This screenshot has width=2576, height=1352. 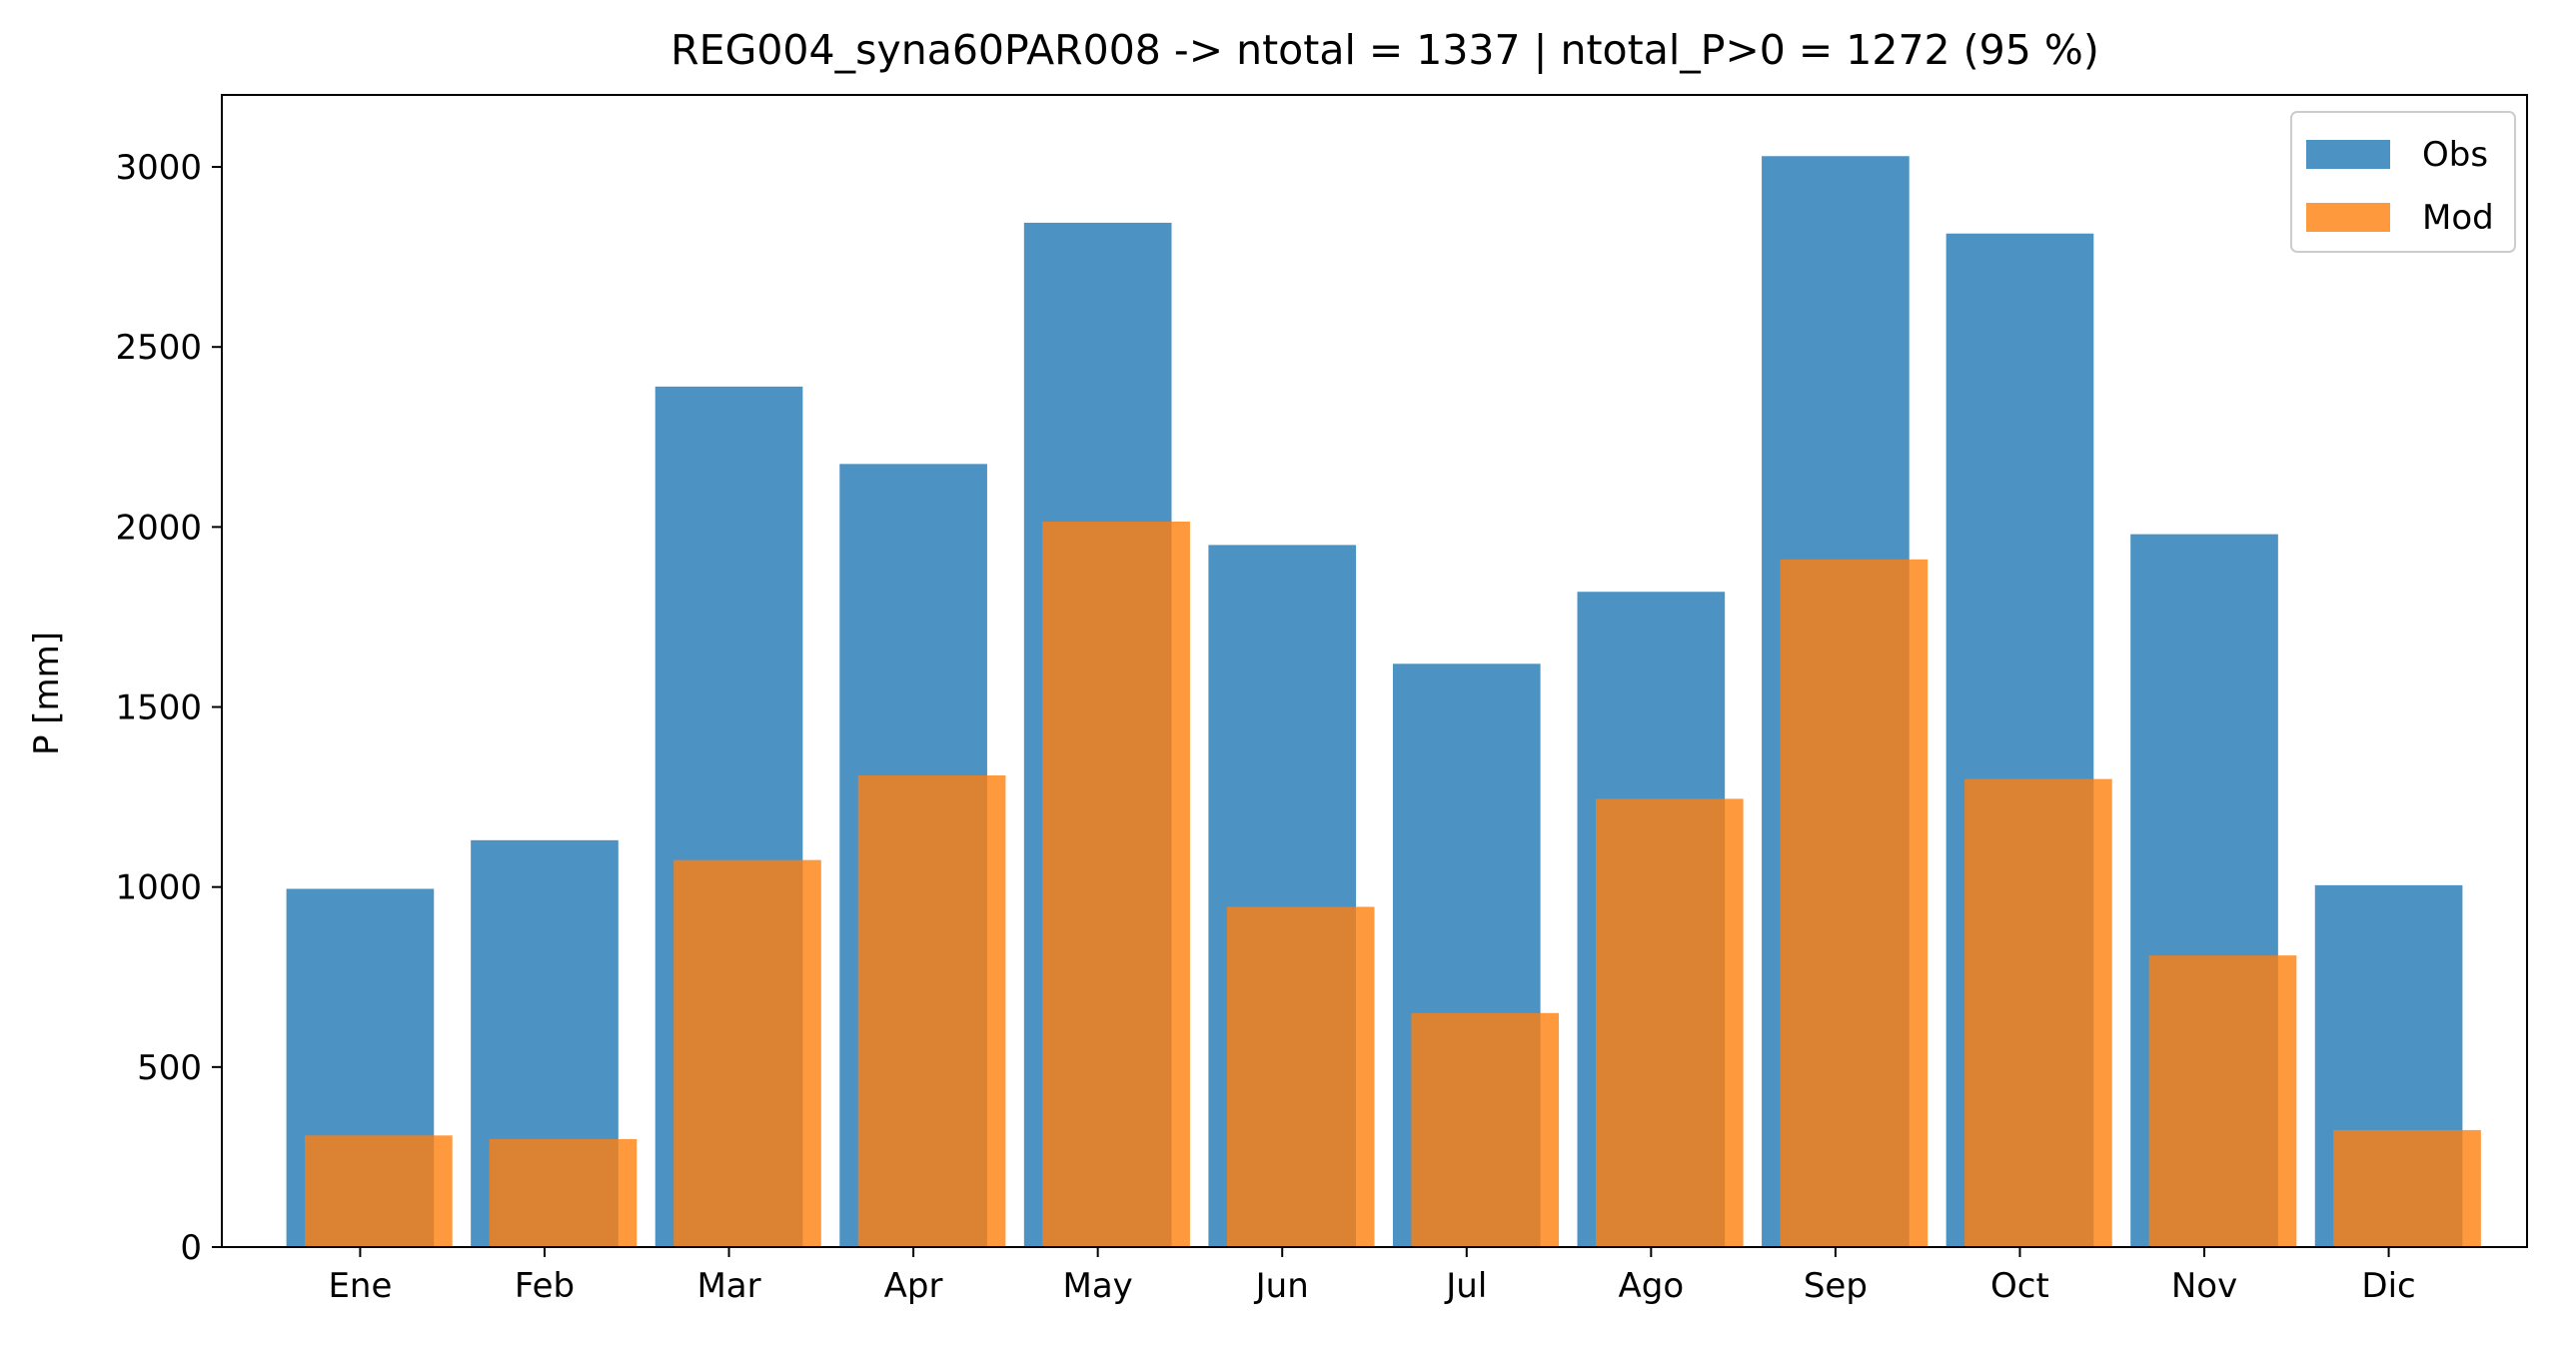 I want to click on y-tick-label: 2000, so click(x=158, y=528).